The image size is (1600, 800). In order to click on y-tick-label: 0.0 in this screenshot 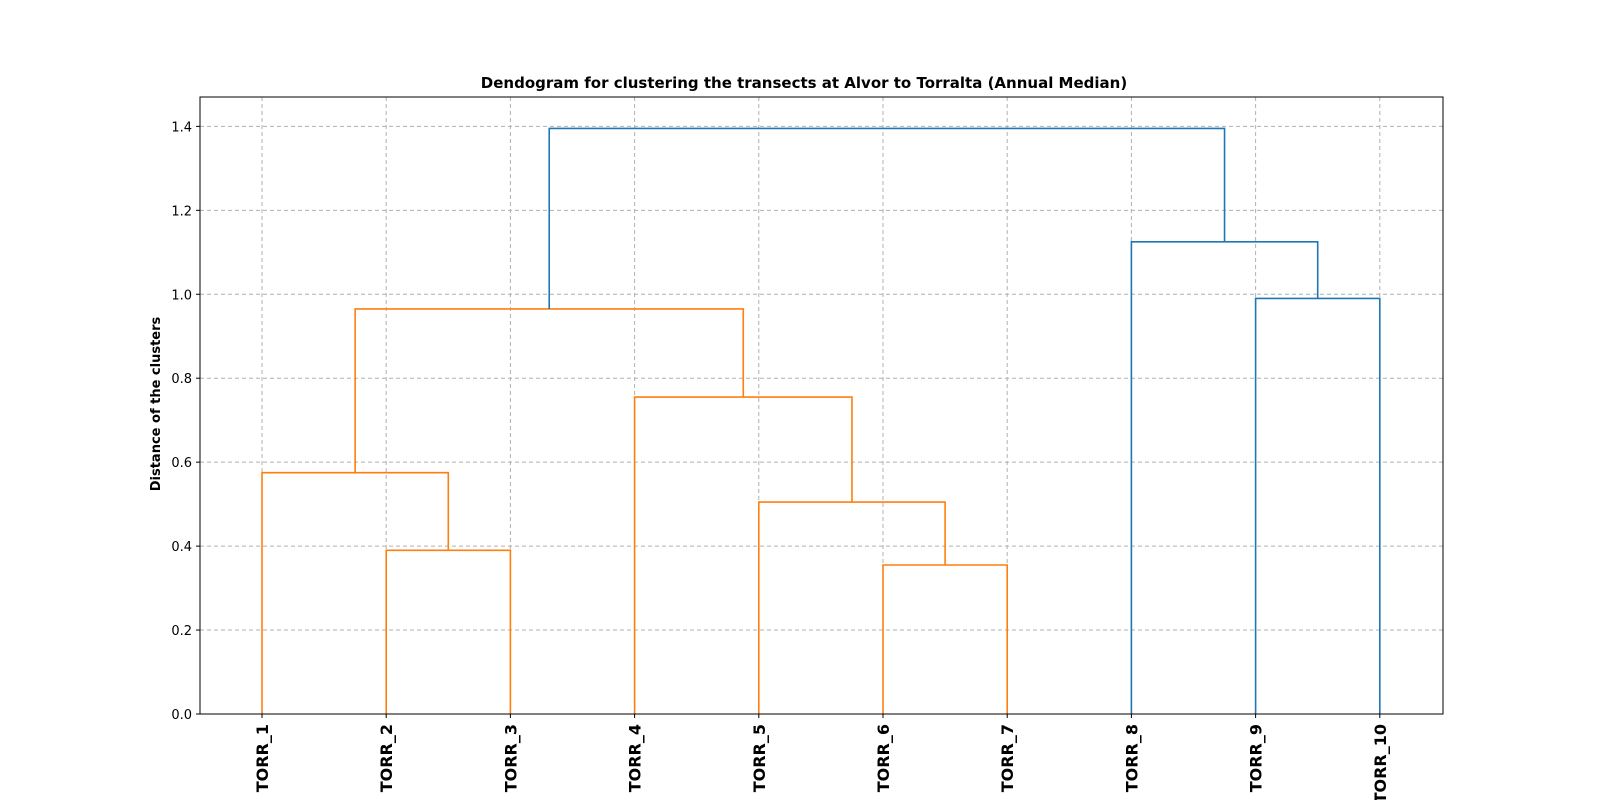, I will do `click(181, 715)`.